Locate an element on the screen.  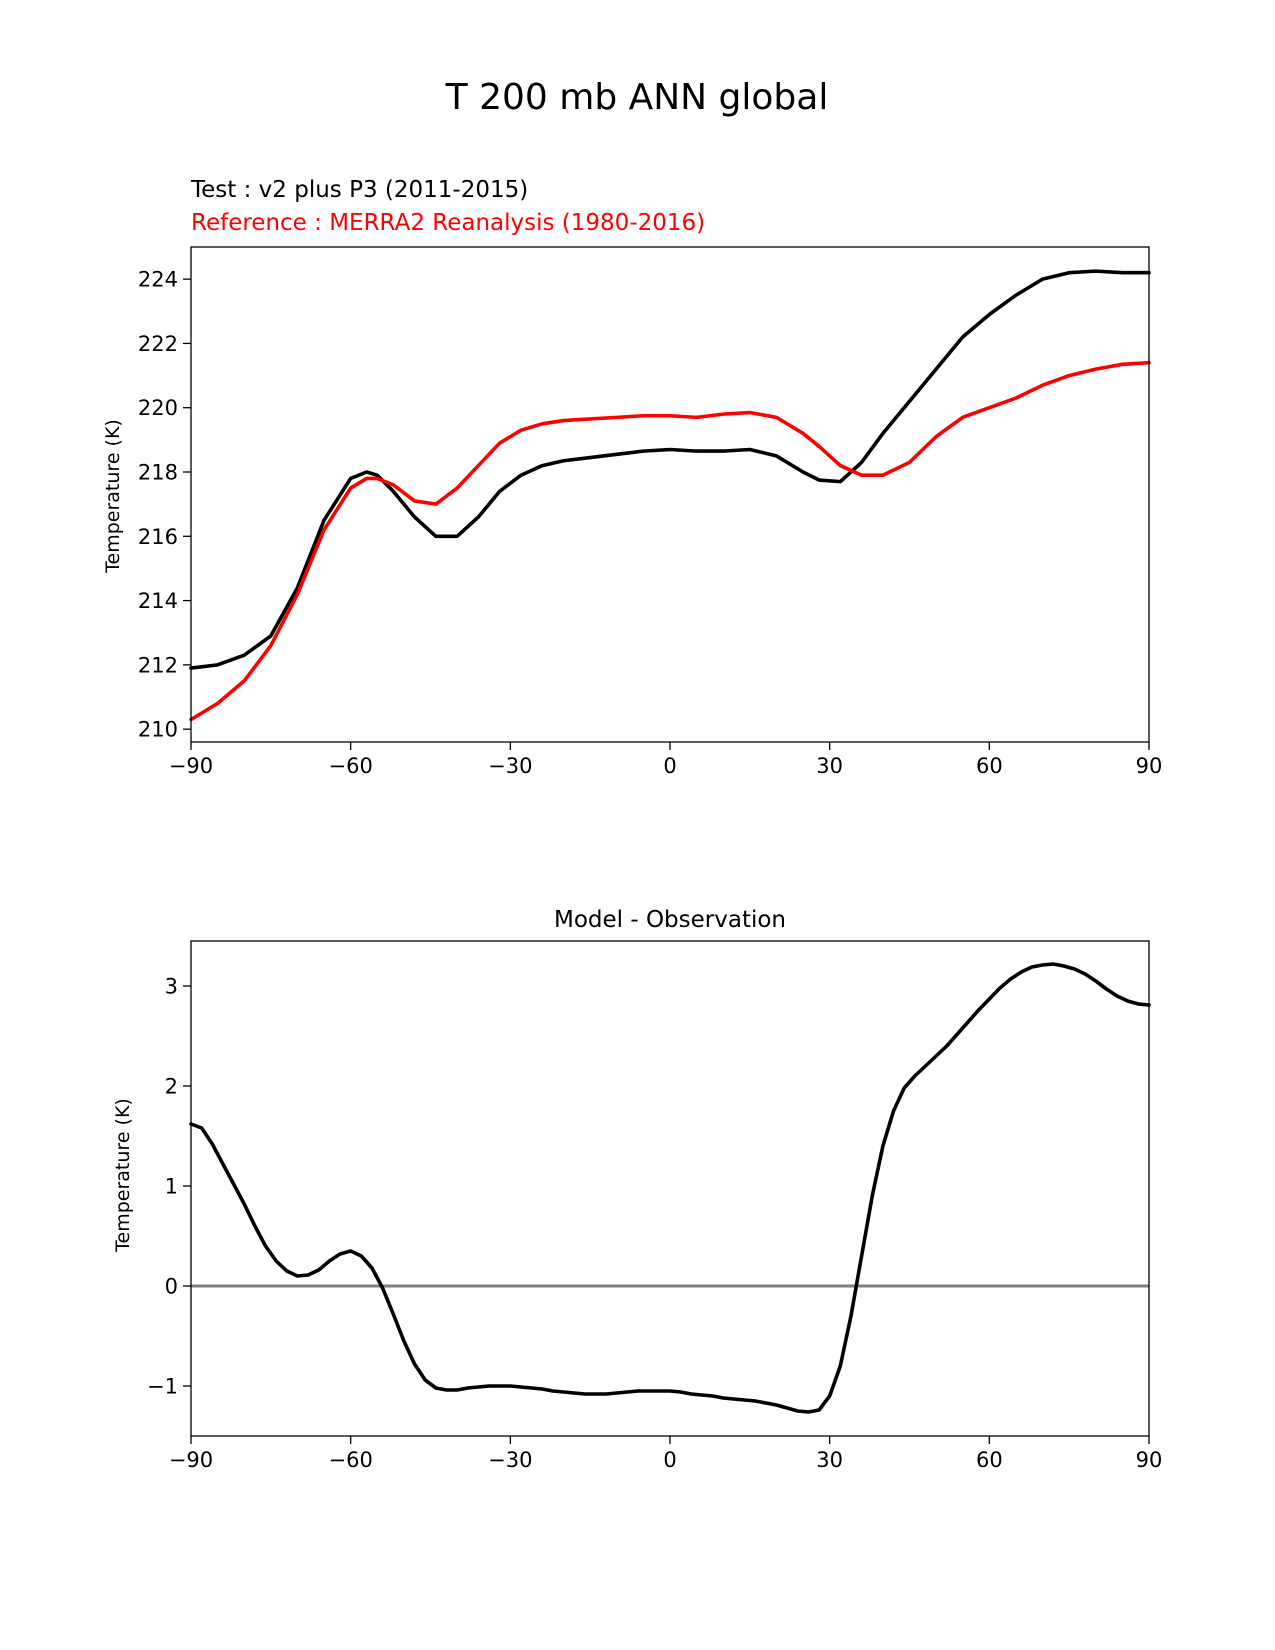
bottom-y-tick-label: −1 is located at coordinates (162, 1387).